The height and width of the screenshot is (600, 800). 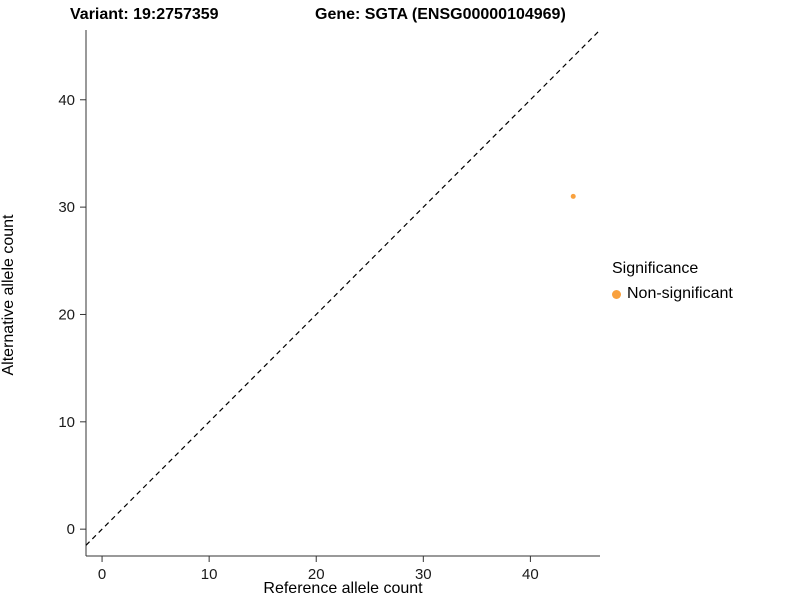 I want to click on x-tick-label: 40, so click(x=530, y=574).